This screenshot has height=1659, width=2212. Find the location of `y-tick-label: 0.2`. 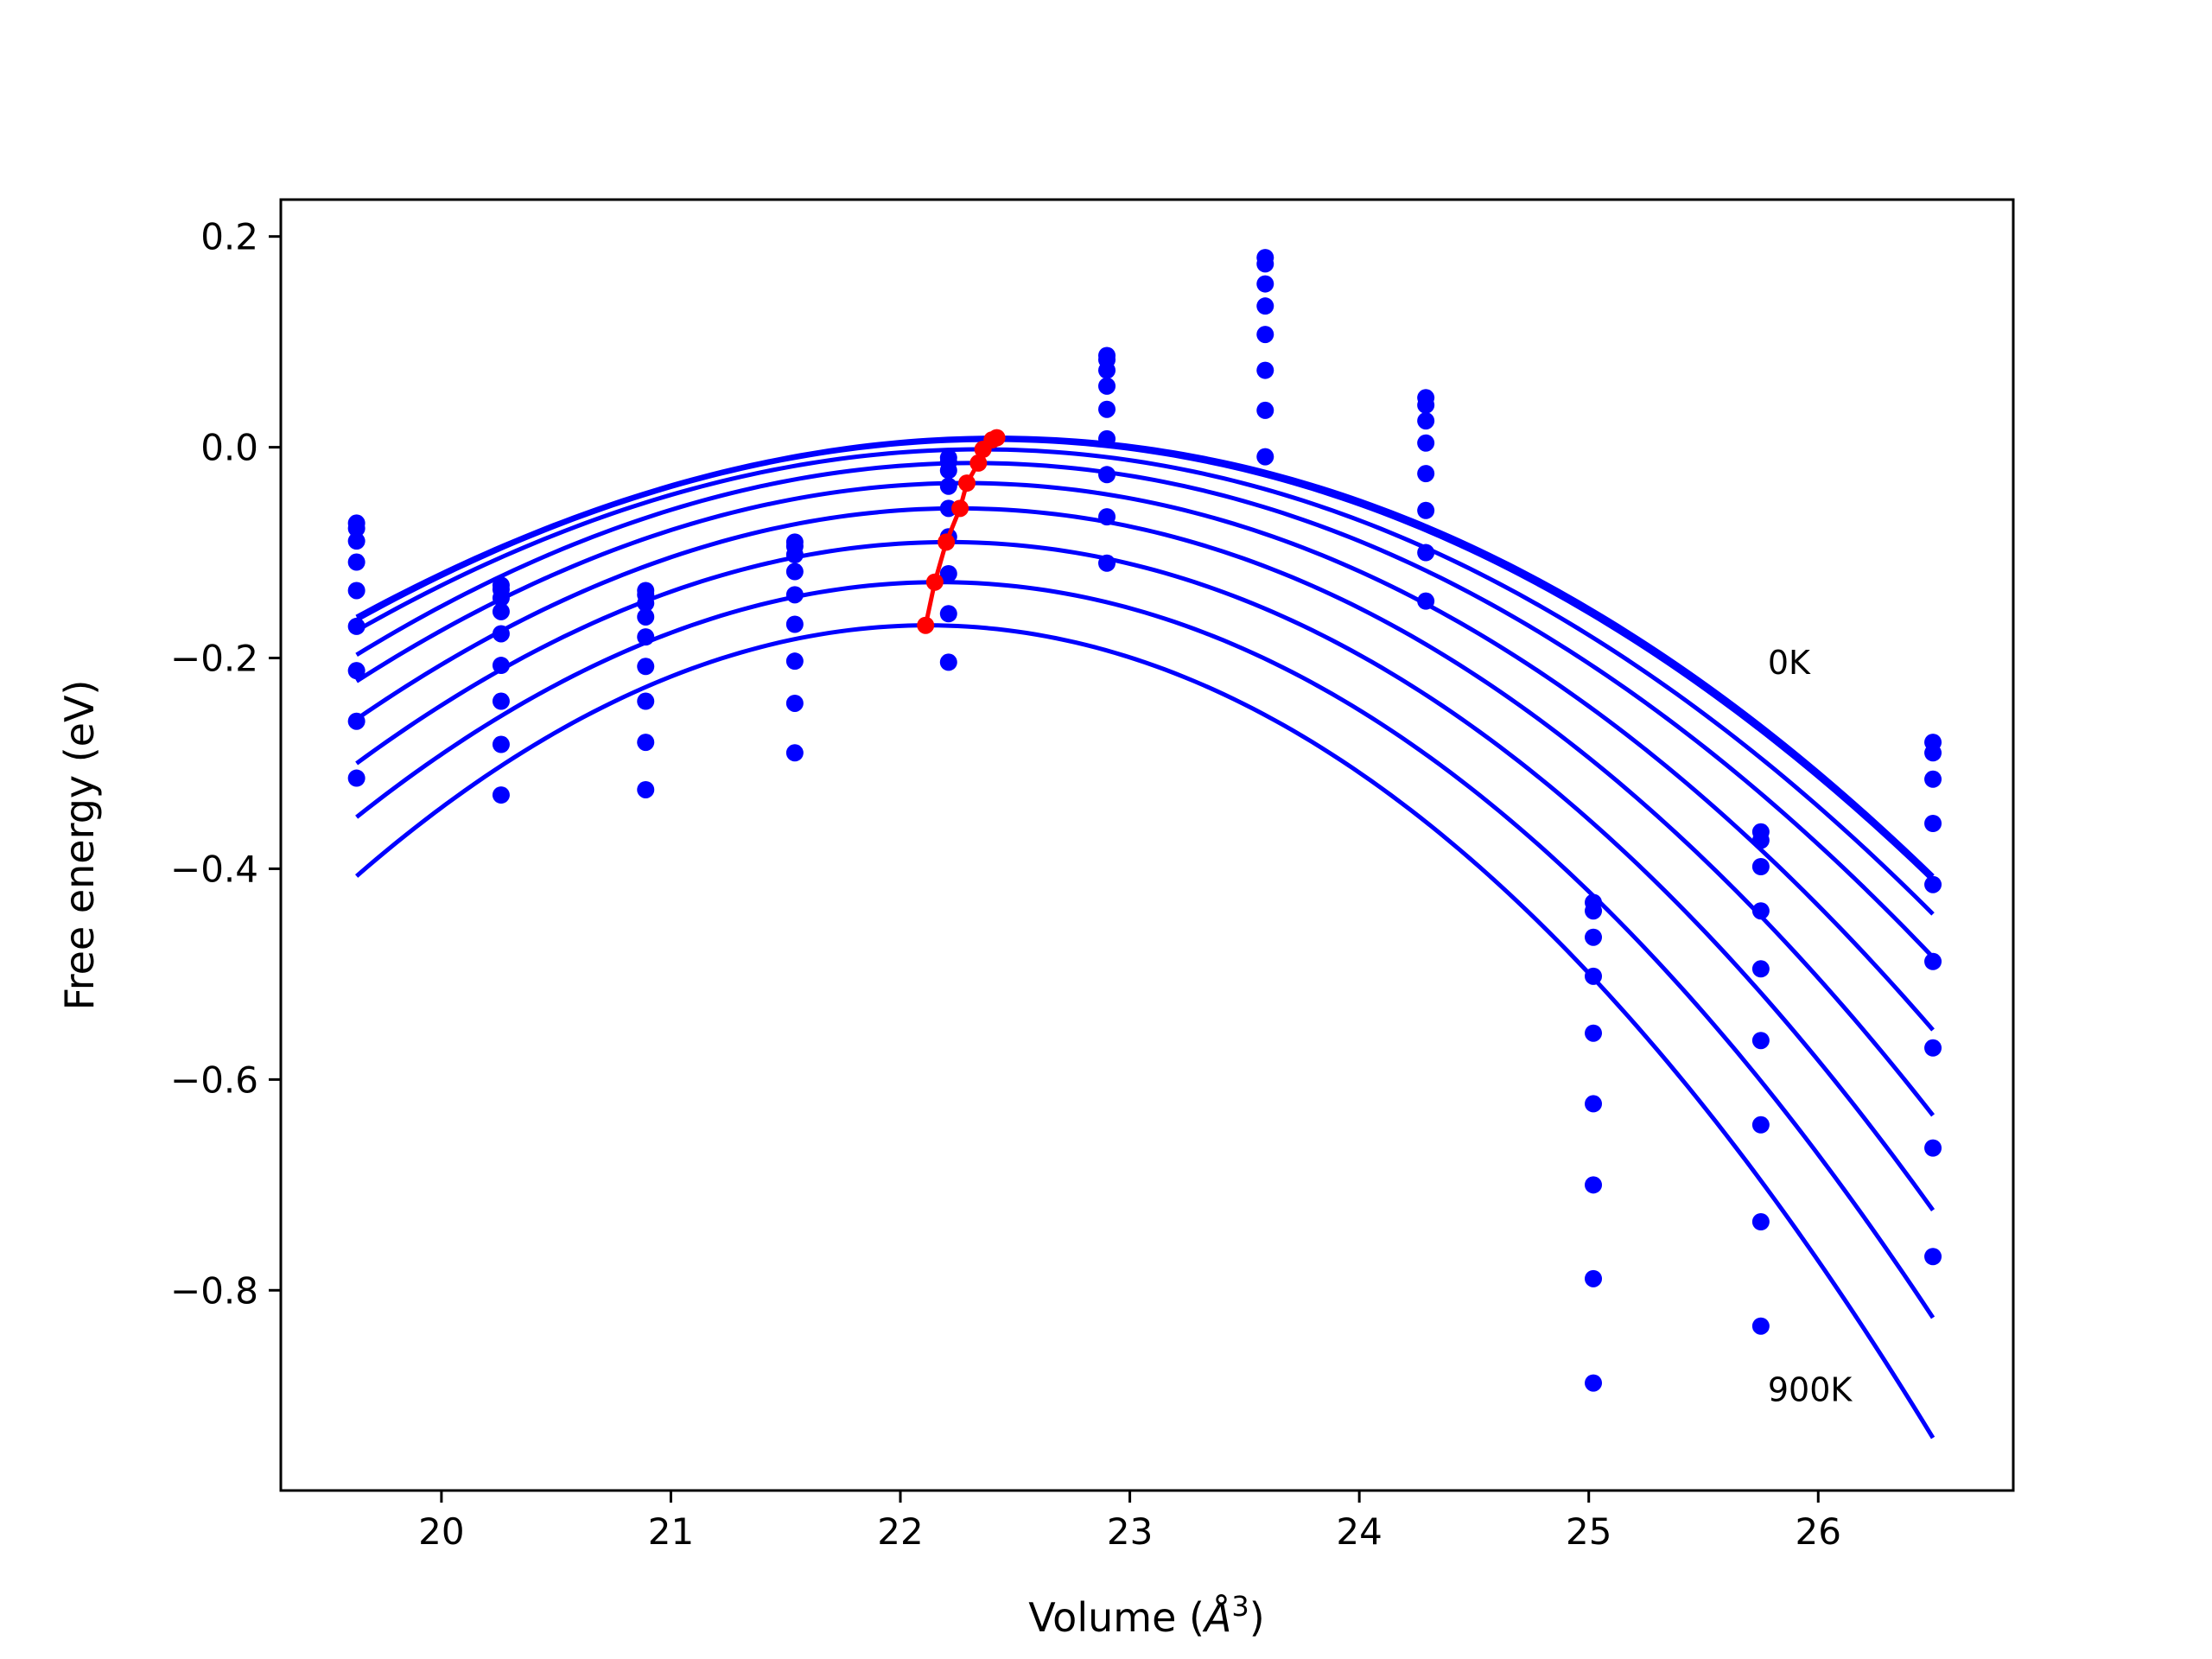

y-tick-label: 0.2 is located at coordinates (229, 237).